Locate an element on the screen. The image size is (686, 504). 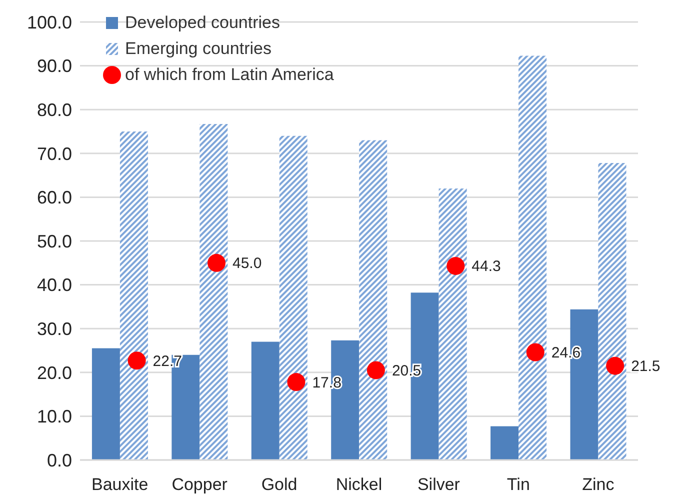
data-label: 21.5 is located at coordinates (645, 367).